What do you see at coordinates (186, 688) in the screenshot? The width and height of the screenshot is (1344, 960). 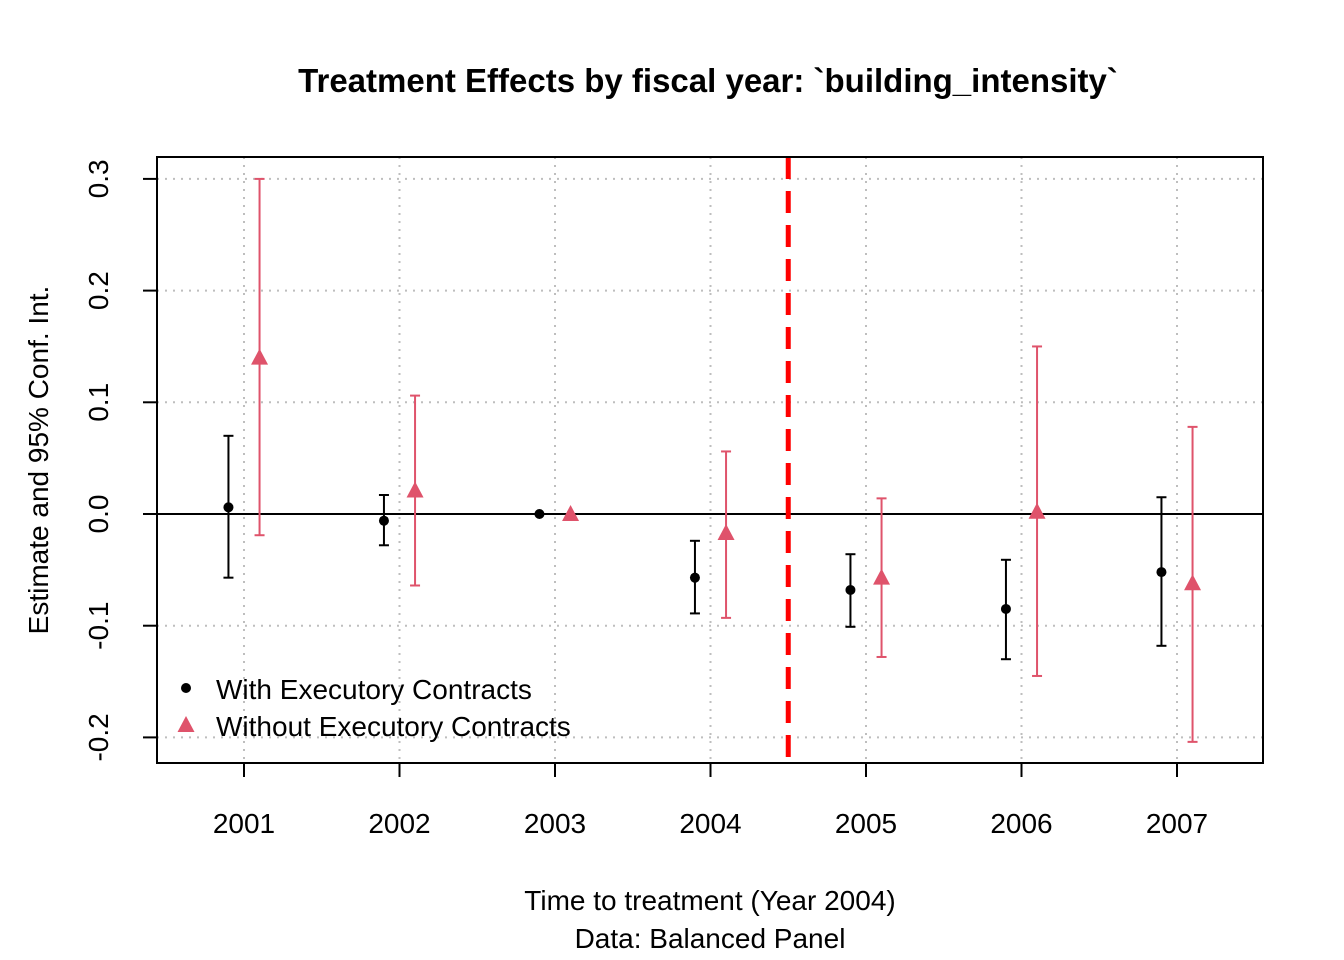 I see `legend-marker-circle` at bounding box center [186, 688].